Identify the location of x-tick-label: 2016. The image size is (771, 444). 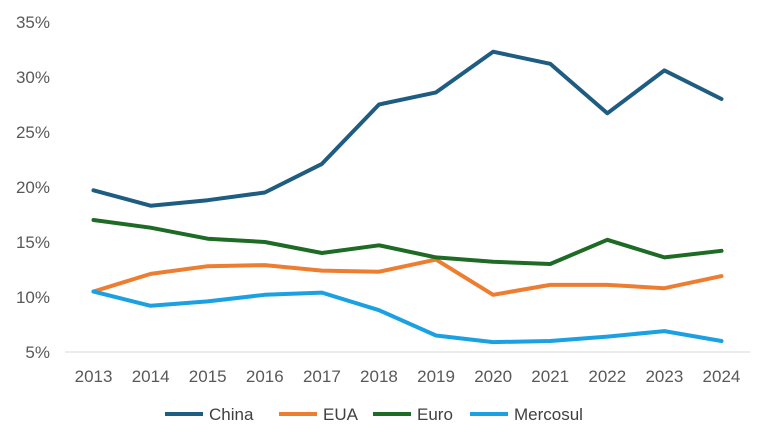
(265, 376).